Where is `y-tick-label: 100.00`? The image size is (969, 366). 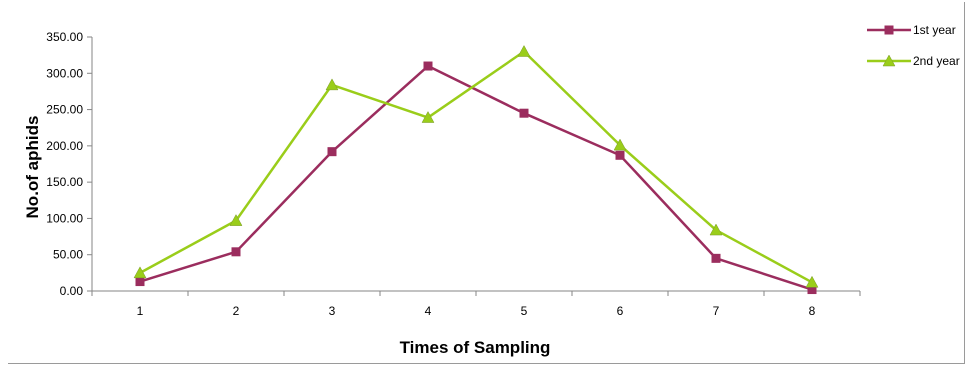 y-tick-label: 100.00 is located at coordinates (64, 218).